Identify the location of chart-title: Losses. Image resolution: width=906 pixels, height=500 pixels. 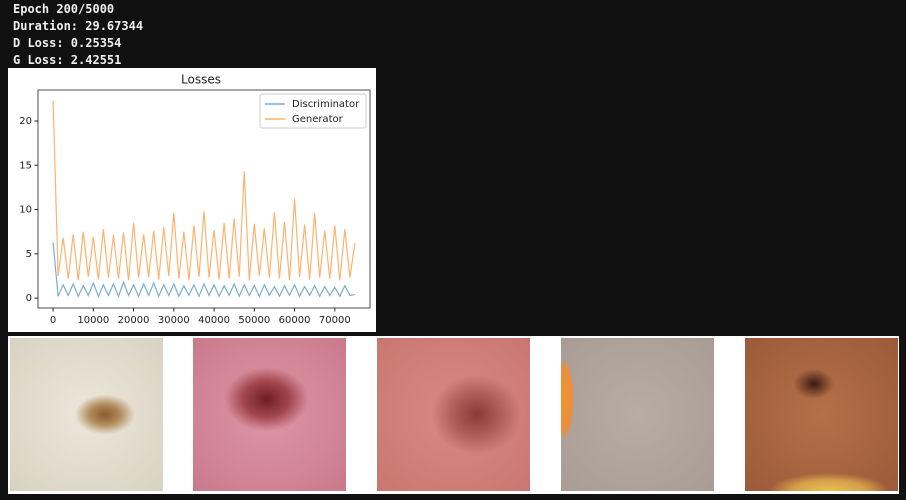
(201, 80).